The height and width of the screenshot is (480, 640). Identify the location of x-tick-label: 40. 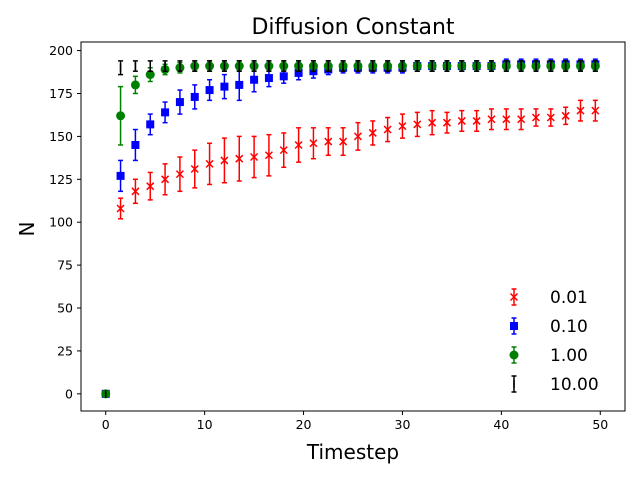
(501, 424).